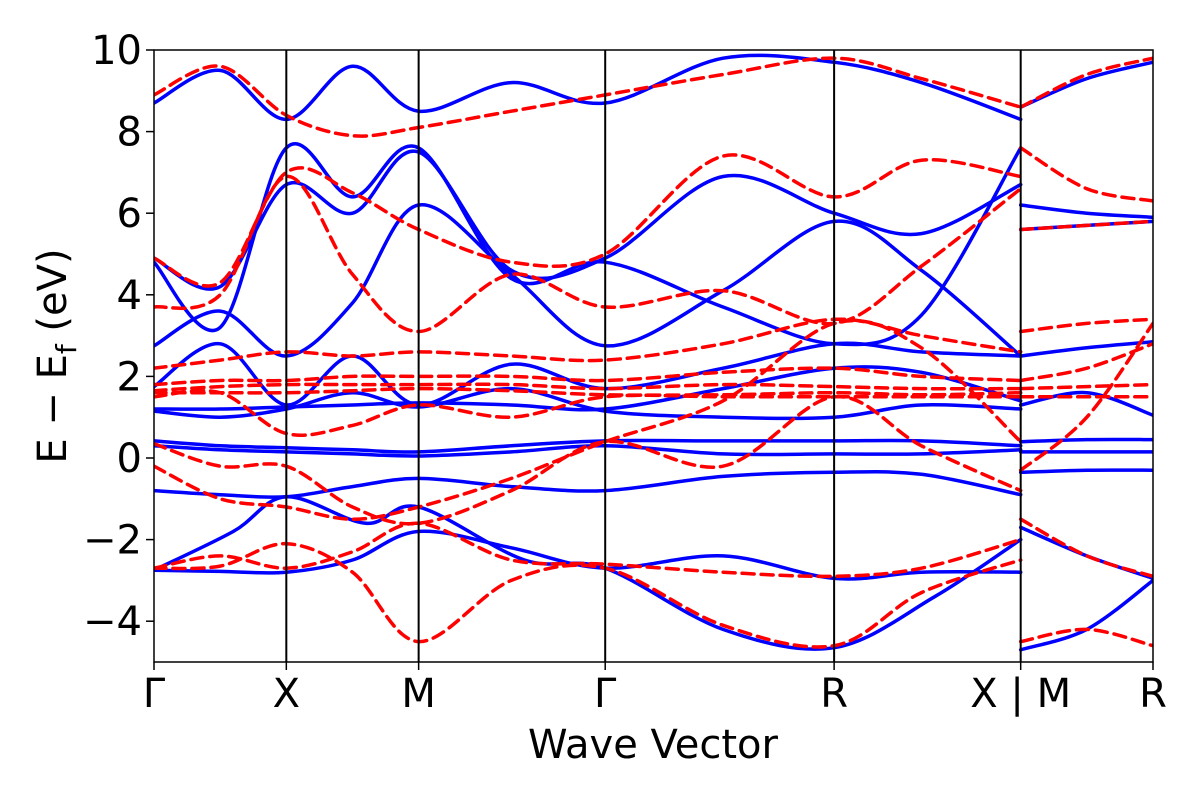  Describe the element at coordinates (129, 296) in the screenshot. I see `y-tick-label: 4` at that location.